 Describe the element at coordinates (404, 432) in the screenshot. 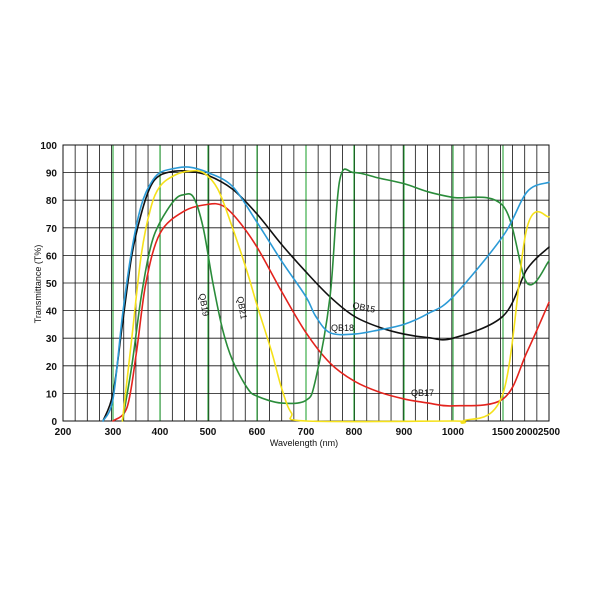

I see `x-tick-label: 900` at that location.